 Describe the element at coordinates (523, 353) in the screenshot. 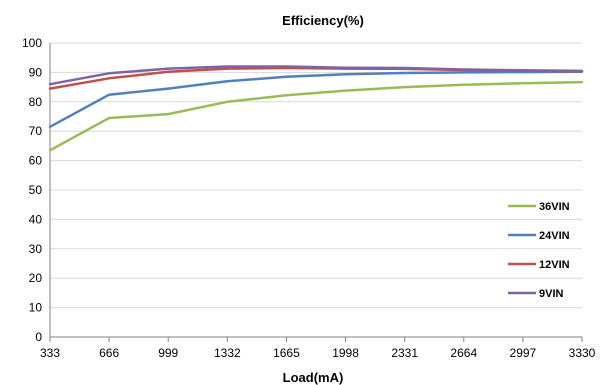

I see `x-tick-label: 2997` at that location.